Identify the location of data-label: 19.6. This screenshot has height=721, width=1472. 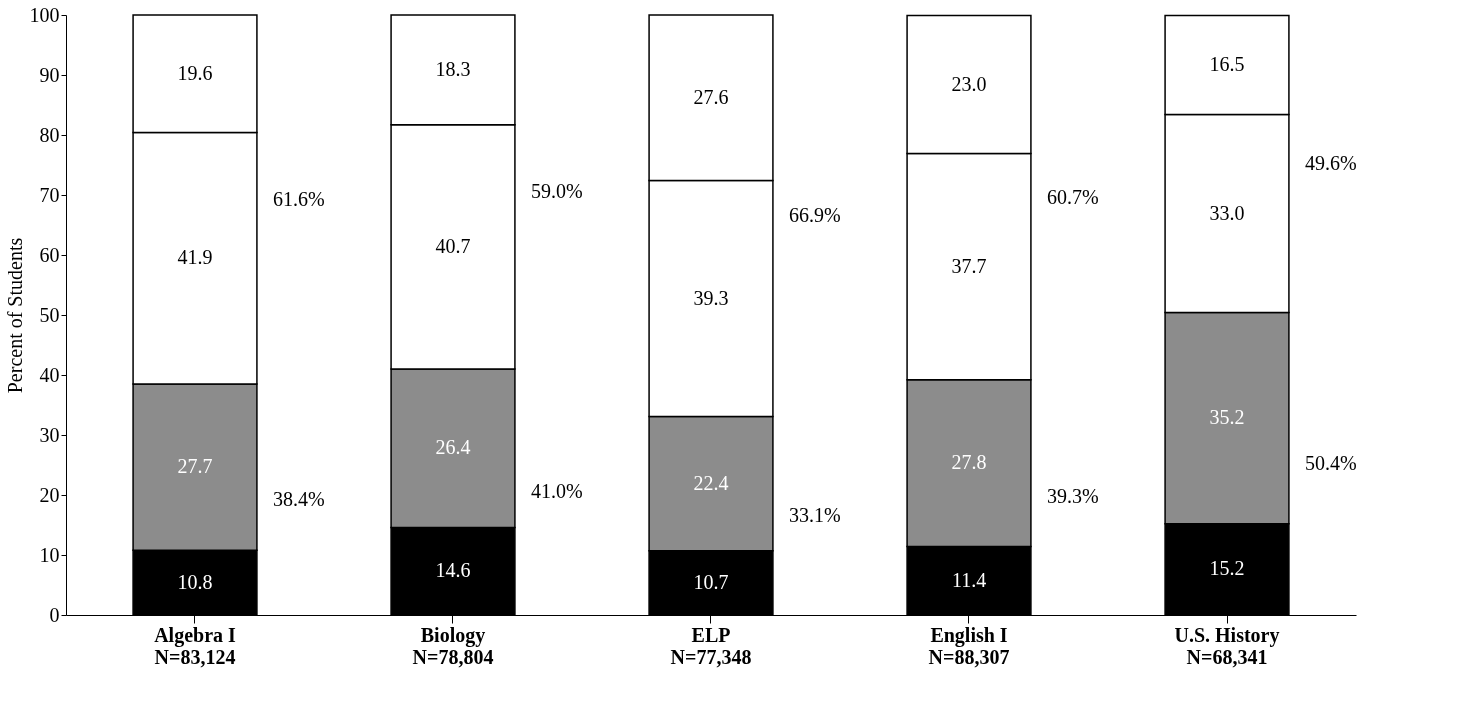
(195, 72).